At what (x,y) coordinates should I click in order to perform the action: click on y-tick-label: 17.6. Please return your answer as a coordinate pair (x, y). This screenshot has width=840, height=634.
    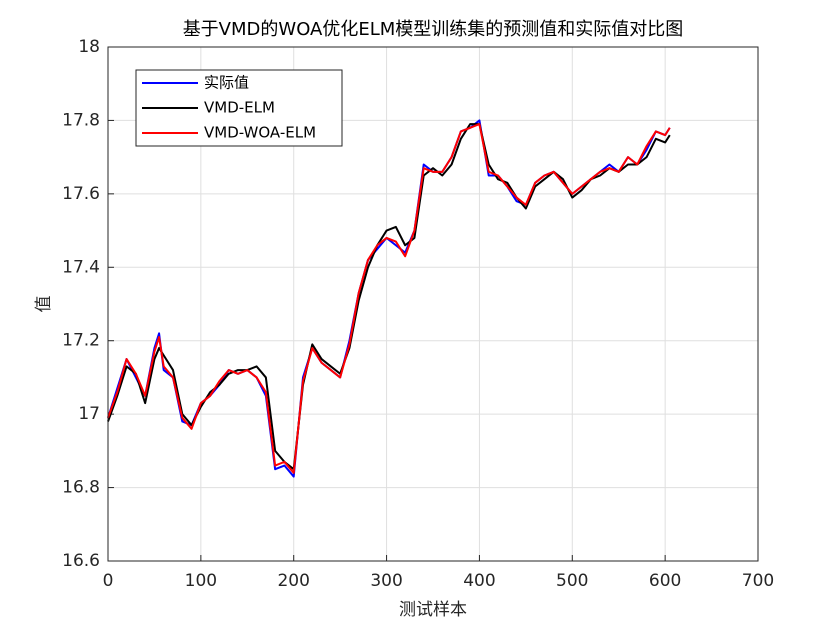
    Looking at the image, I should click on (81, 194).